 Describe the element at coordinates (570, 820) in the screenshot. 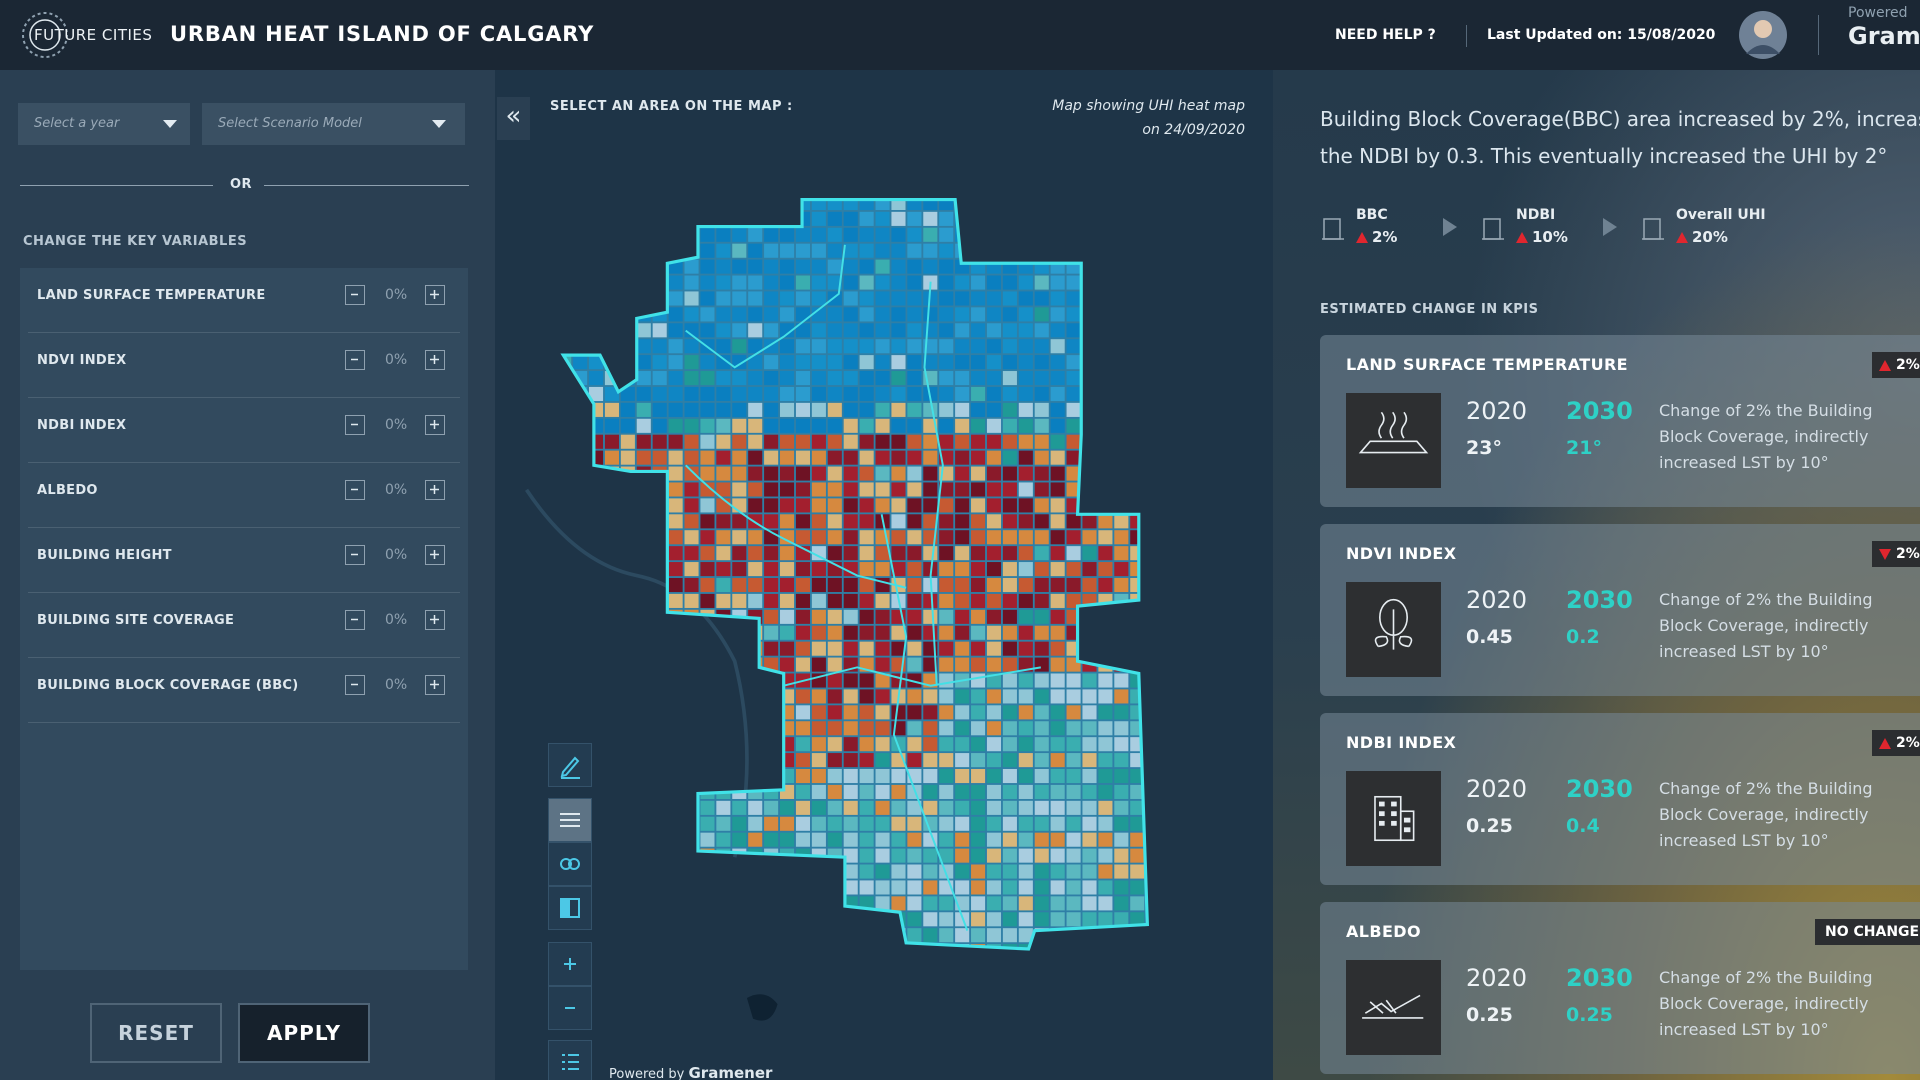

I see `filter-tool` at that location.